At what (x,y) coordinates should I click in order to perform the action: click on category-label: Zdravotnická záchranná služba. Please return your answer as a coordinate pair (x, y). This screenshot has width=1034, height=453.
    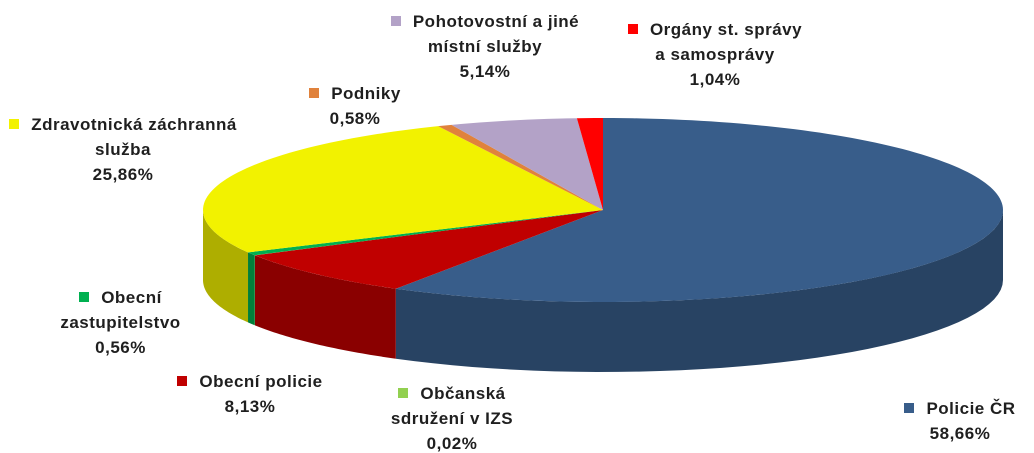
    Looking at the image, I should click on (134, 137).